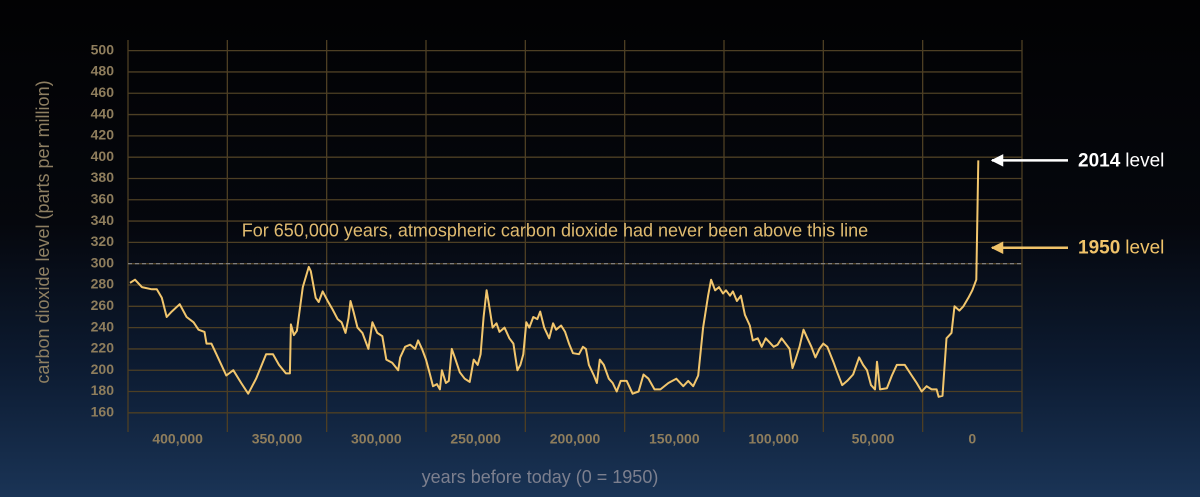 The width and height of the screenshot is (1200, 497). I want to click on y-tick-label: 160, so click(103, 412).